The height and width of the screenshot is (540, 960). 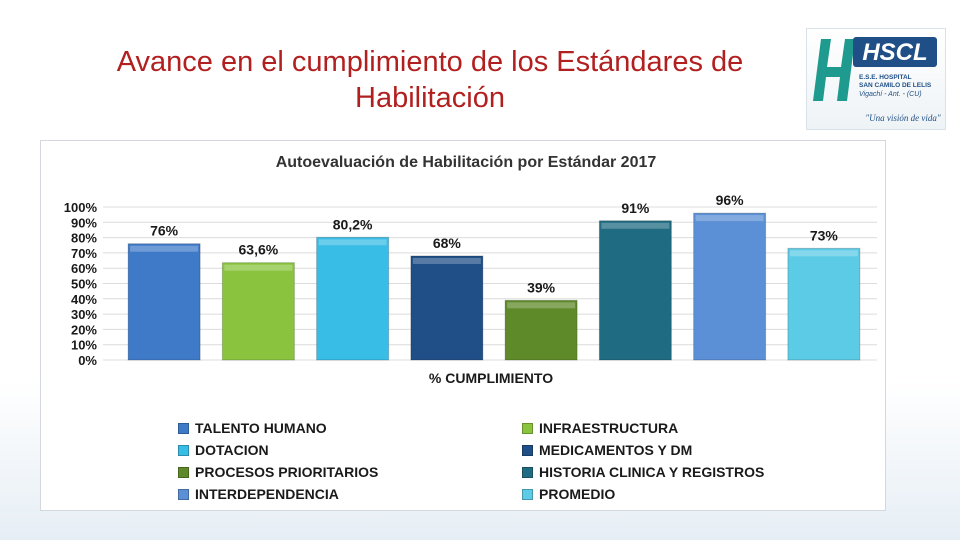 What do you see at coordinates (491, 378) in the screenshot?
I see `x-axis-label: % CUMPLIMIENTO` at bounding box center [491, 378].